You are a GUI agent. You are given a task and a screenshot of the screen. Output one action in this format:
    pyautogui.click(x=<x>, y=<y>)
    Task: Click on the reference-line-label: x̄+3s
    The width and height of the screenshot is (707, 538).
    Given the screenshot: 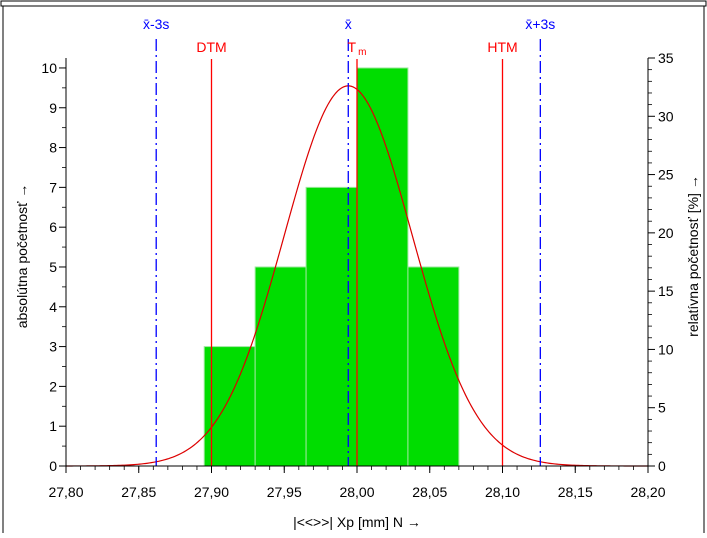 What is the action you would take?
    pyautogui.click(x=540, y=24)
    